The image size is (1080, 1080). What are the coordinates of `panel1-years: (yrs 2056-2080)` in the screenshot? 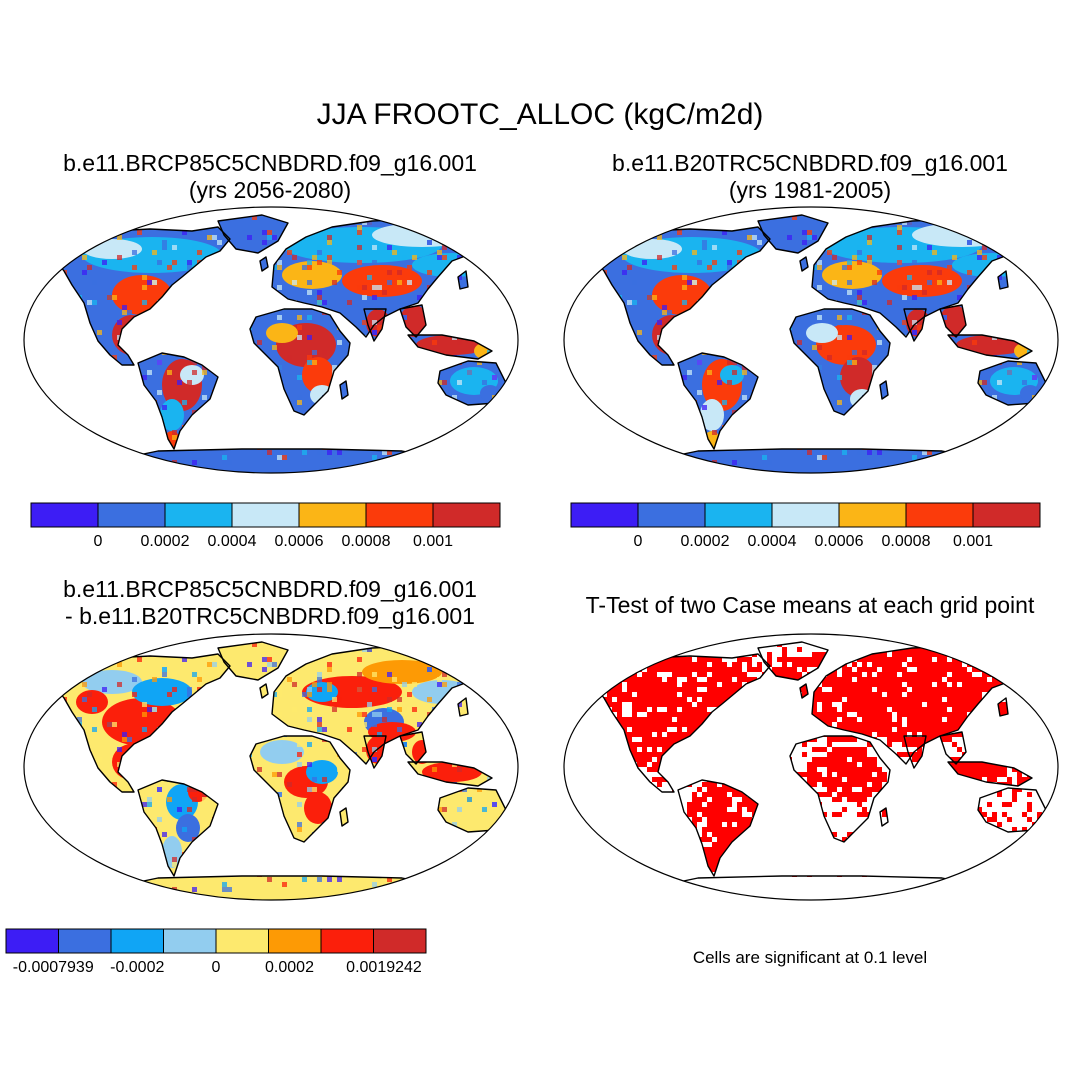 It's located at (270, 190).